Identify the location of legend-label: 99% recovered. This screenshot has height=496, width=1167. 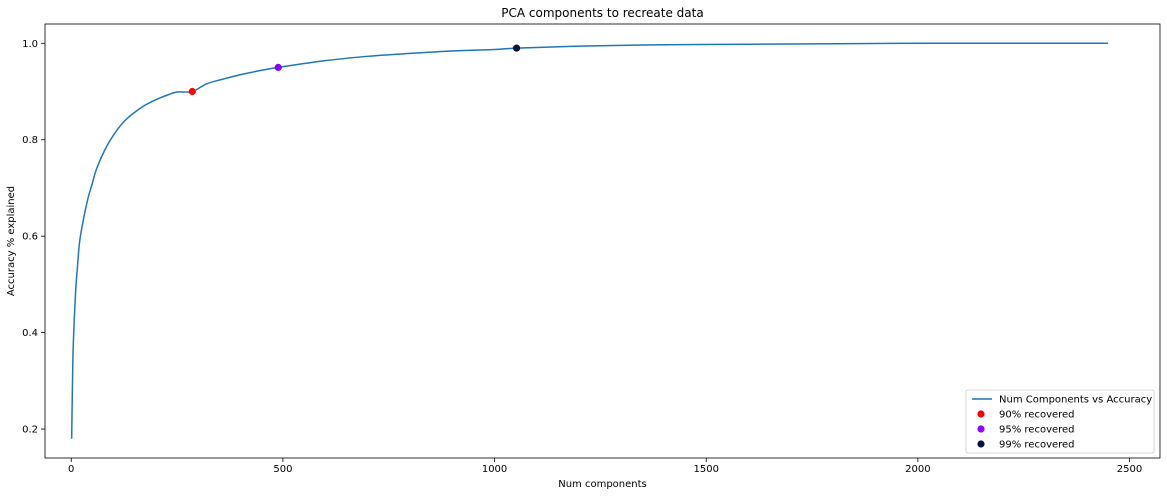
(1037, 445).